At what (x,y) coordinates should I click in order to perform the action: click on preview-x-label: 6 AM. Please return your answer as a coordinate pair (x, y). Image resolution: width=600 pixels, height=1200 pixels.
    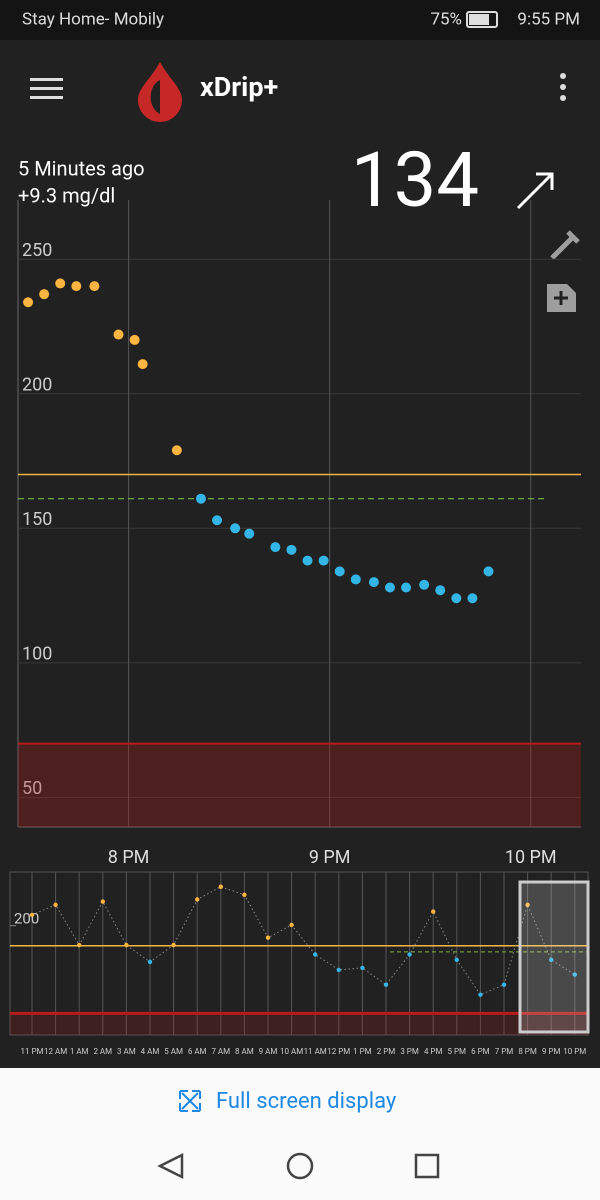
    Looking at the image, I should click on (197, 1051).